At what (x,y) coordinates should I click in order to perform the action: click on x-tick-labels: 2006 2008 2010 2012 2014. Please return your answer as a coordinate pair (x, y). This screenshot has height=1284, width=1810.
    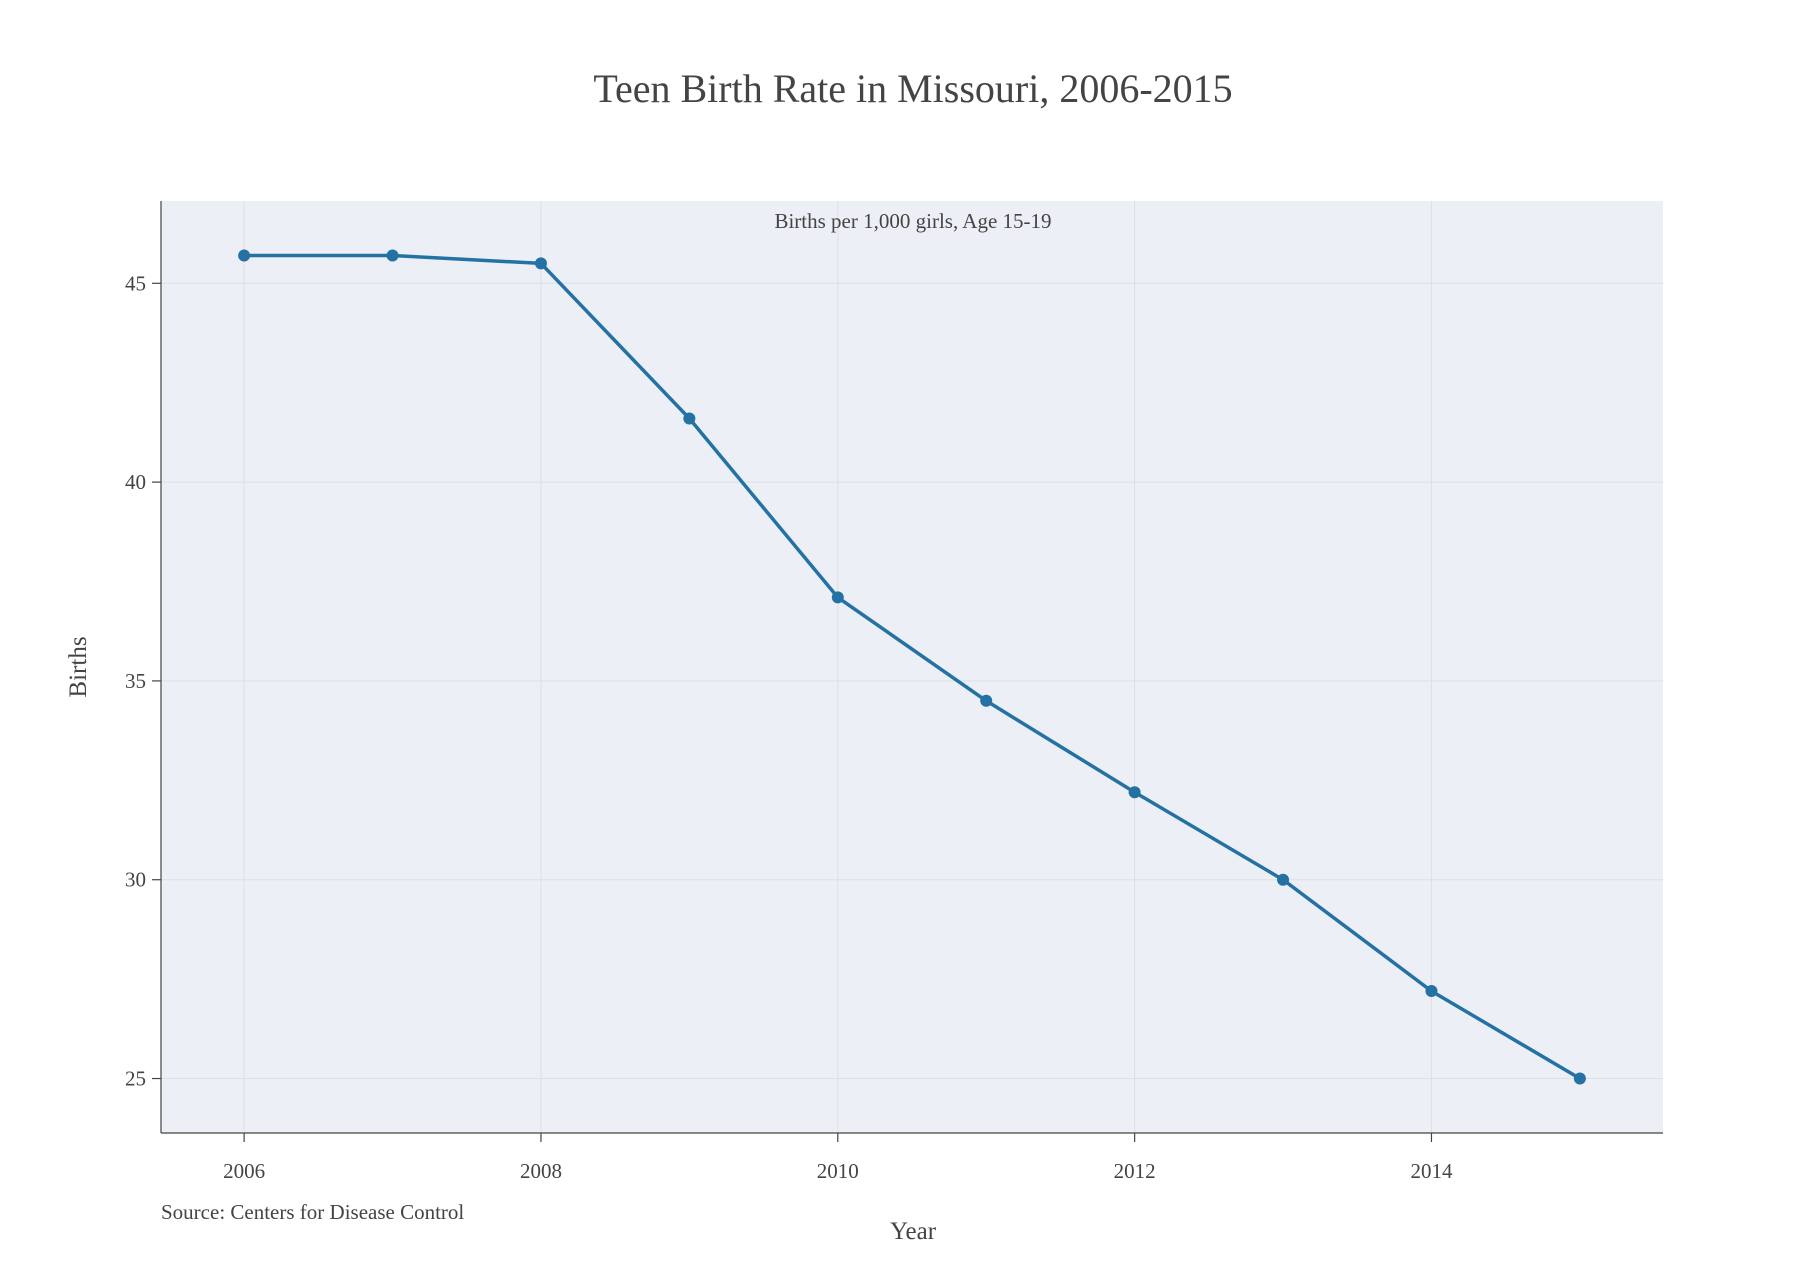
    Looking at the image, I should click on (838, 1171).